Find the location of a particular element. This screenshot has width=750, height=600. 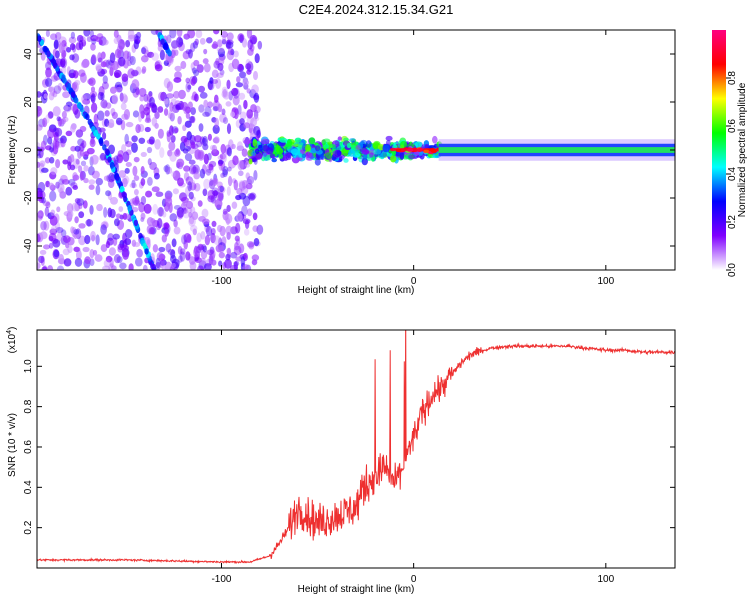

heatmap-y-tick-label: 40 is located at coordinates (28, 54).